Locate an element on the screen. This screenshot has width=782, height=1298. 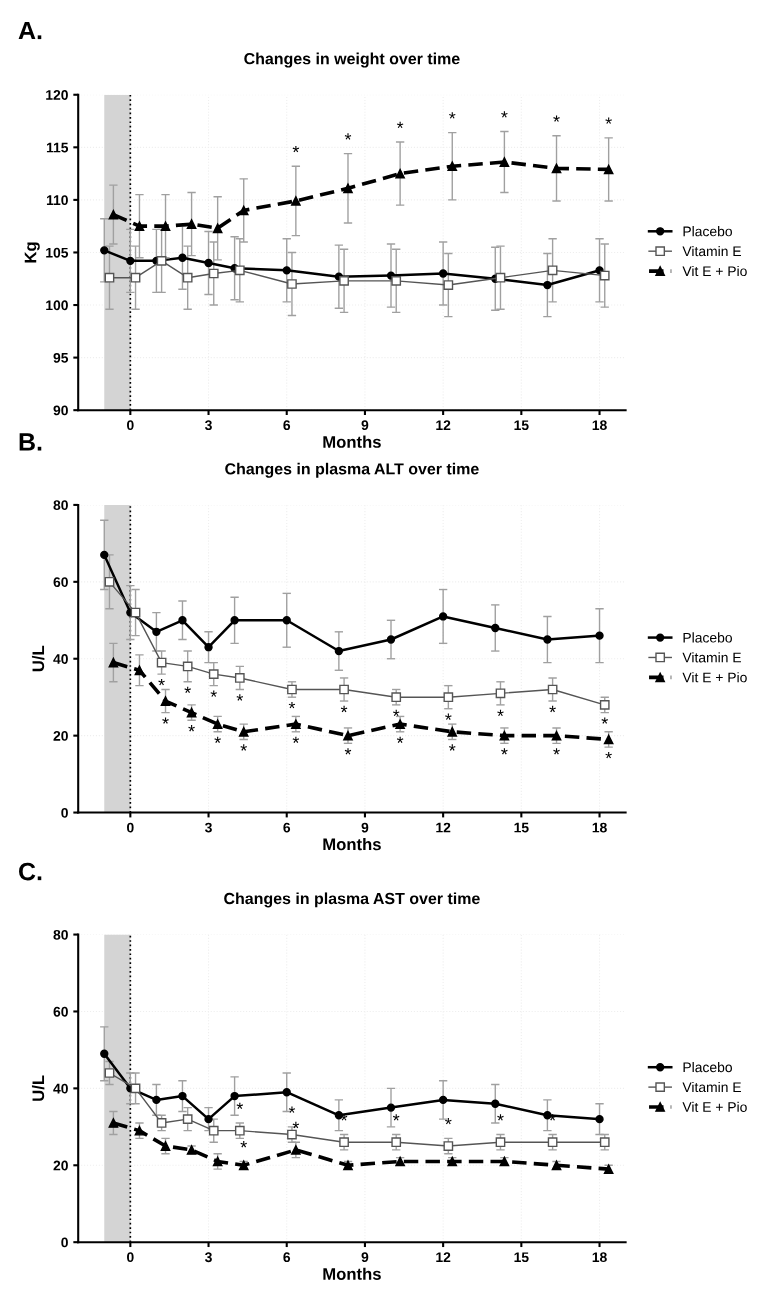
y-tick-label: 105 is located at coordinates (57, 252).